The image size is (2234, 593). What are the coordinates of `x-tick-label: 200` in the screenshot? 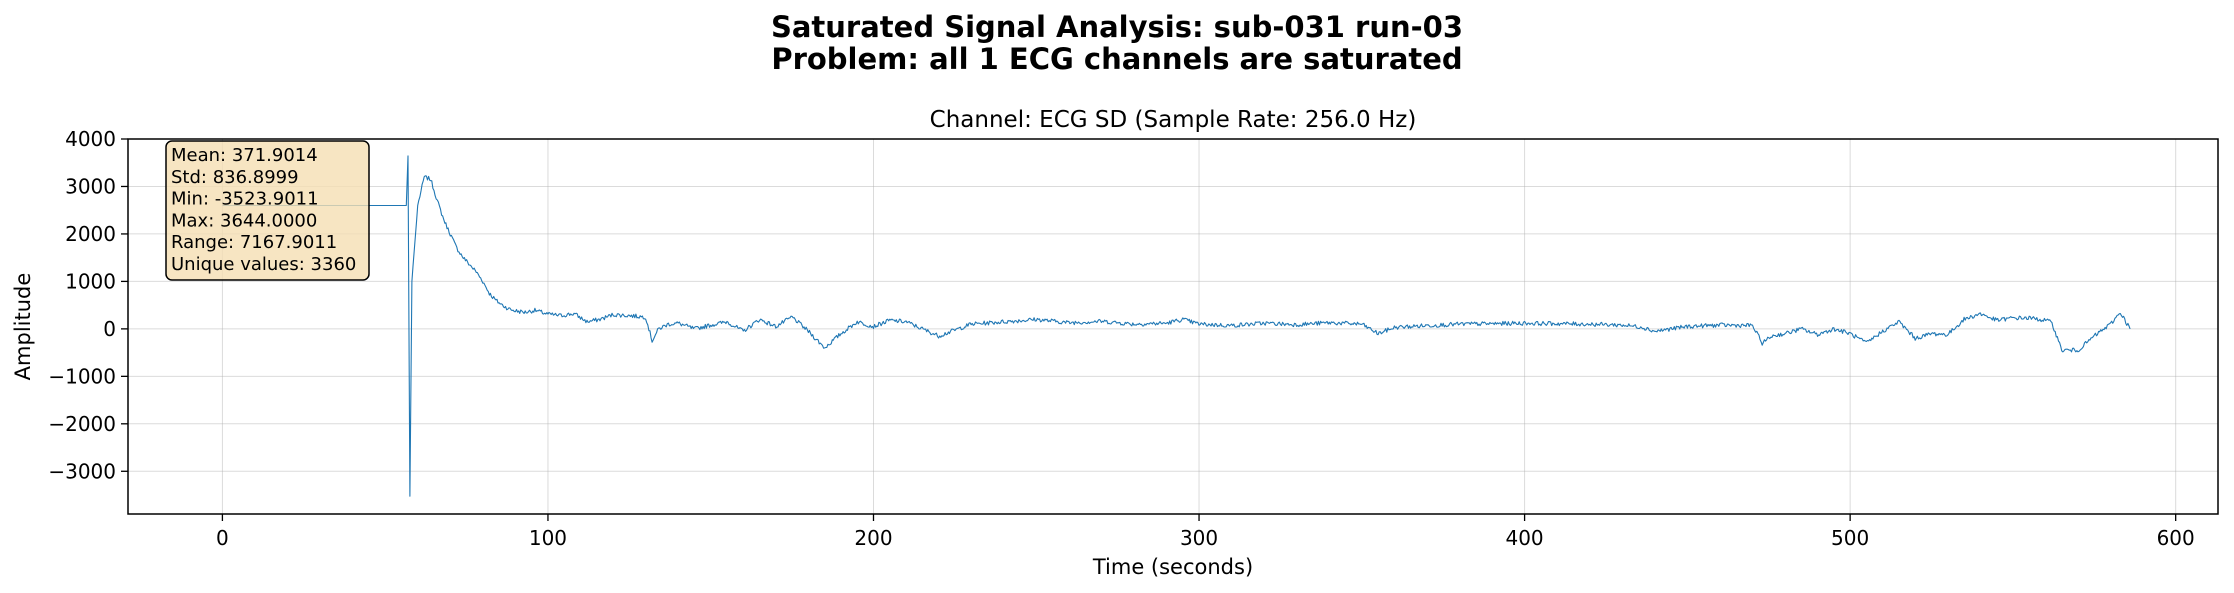 It's located at (873, 538).